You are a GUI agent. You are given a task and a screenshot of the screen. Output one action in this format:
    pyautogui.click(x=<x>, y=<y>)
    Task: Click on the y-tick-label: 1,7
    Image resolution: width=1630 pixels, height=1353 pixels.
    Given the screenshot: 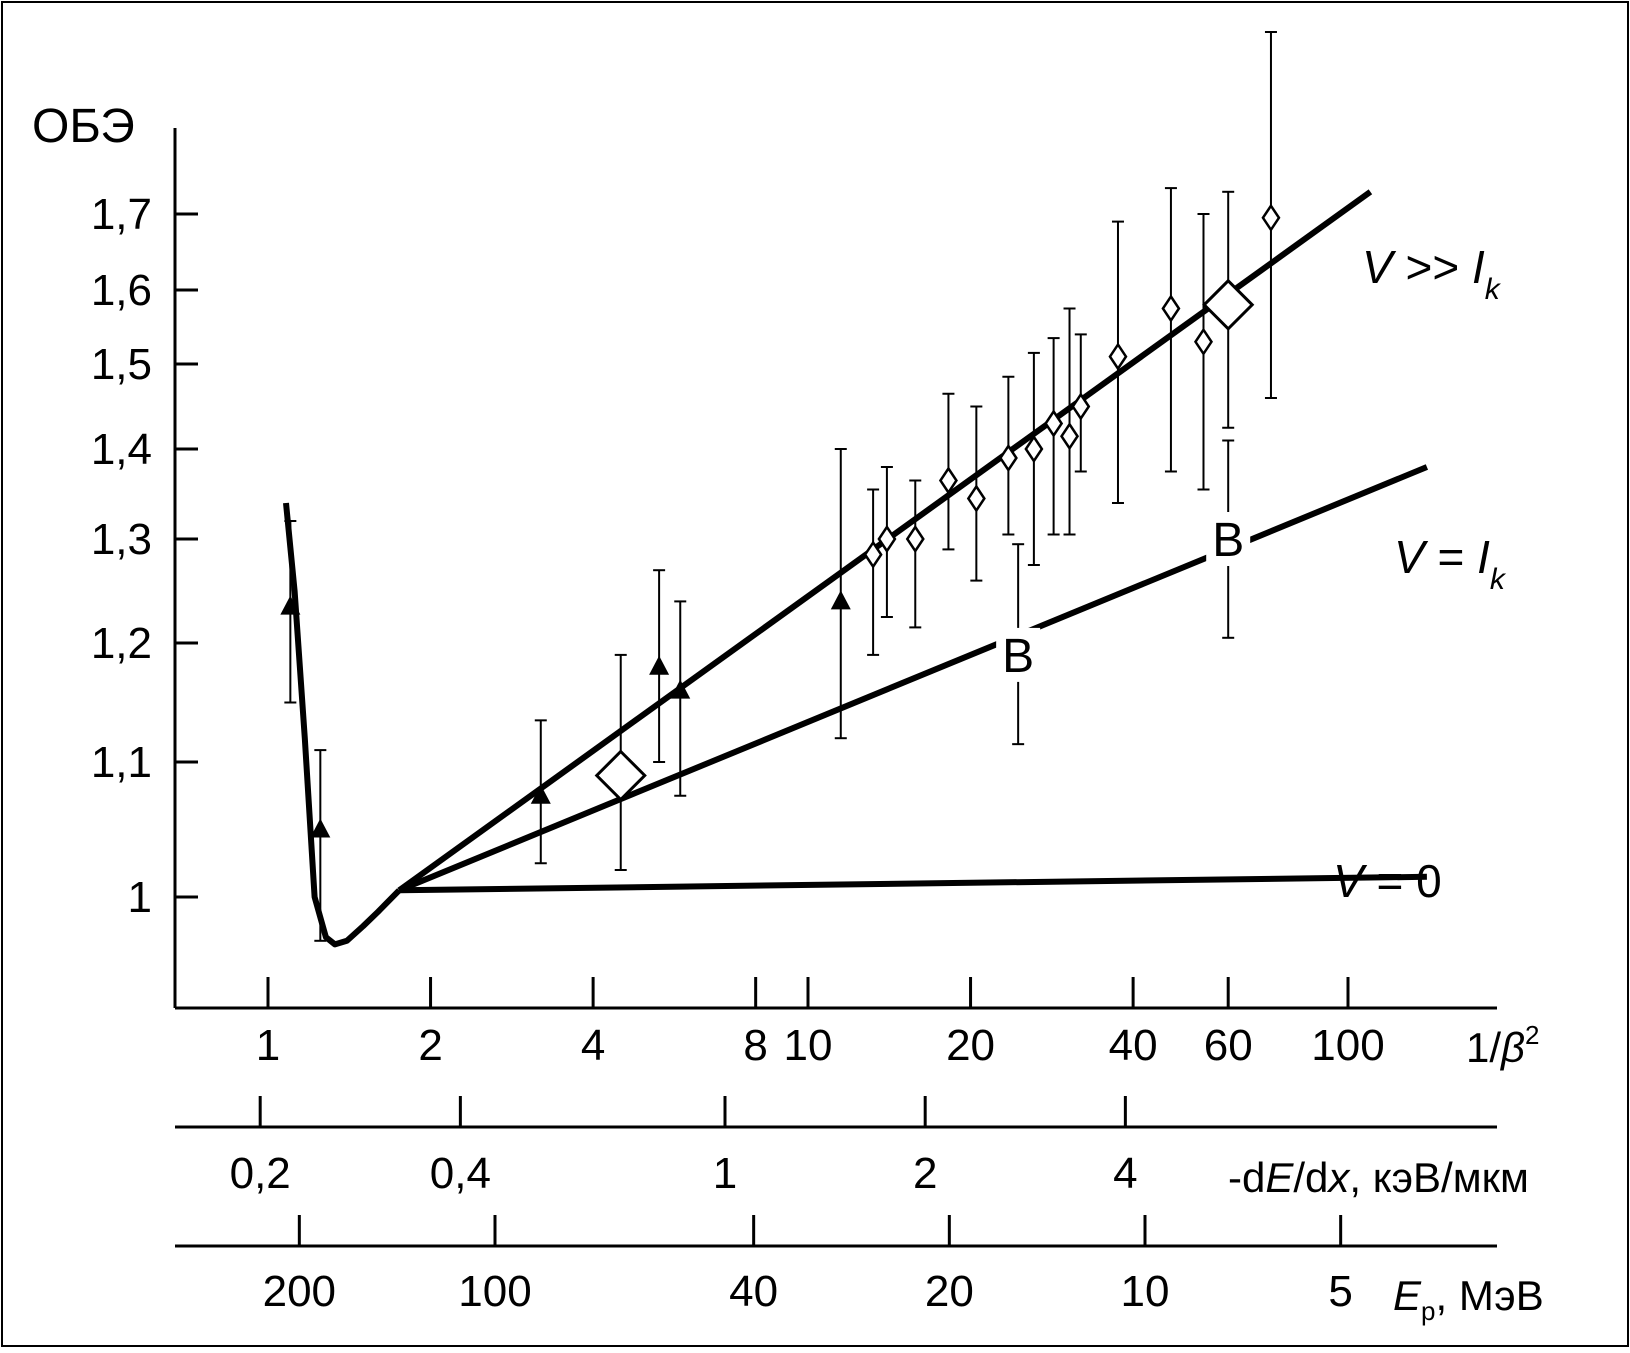 What is the action you would take?
    pyautogui.click(x=121, y=214)
    